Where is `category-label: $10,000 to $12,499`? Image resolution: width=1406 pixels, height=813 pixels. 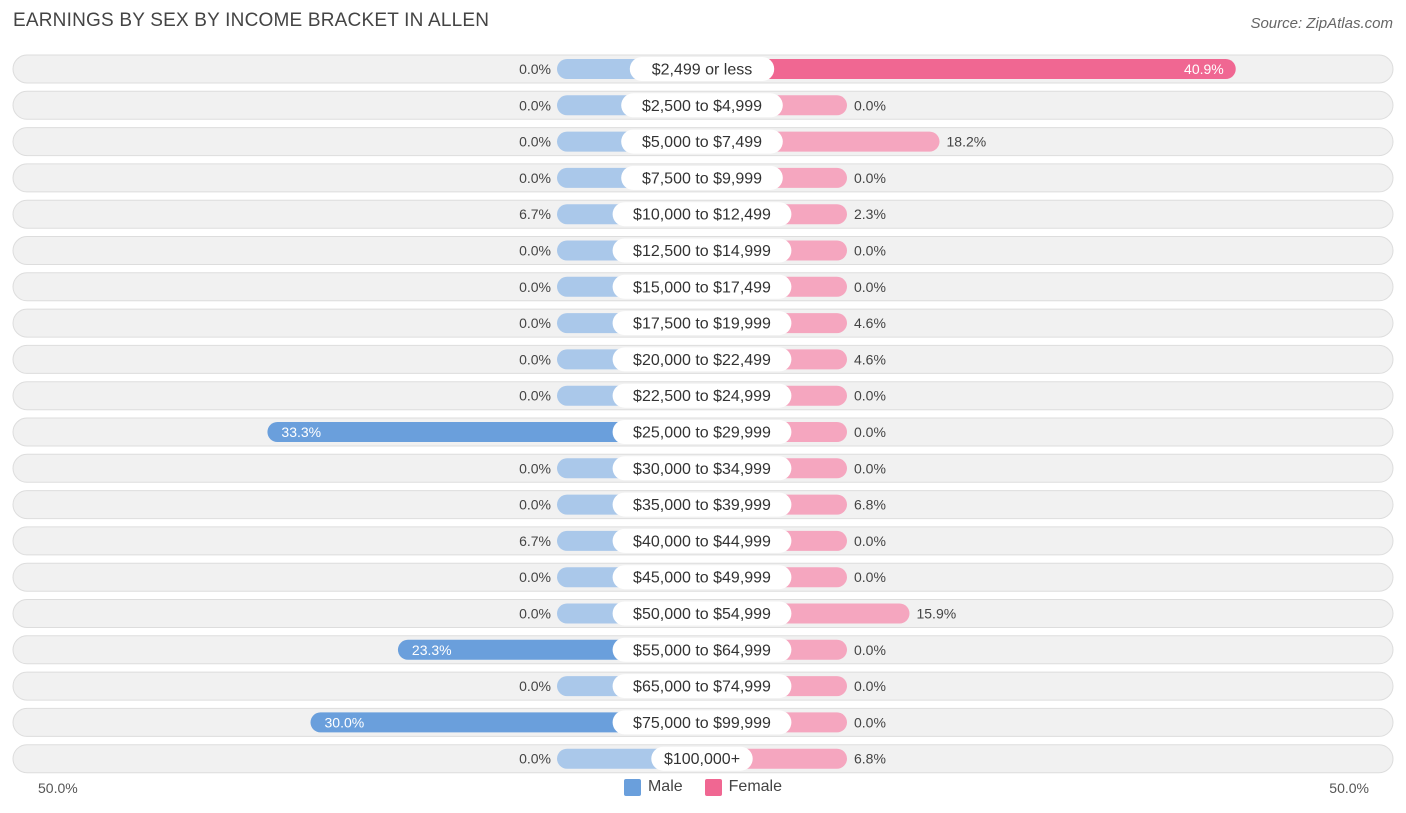
category-label: $10,000 to $12,499 is located at coordinates (702, 215).